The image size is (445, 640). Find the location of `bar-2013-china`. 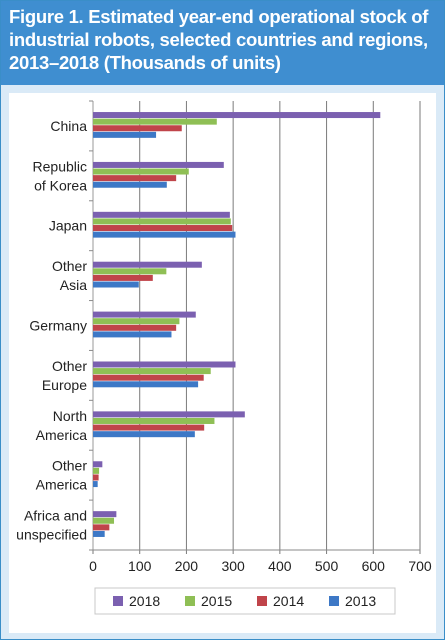

bar-2013-china is located at coordinates (125, 134).